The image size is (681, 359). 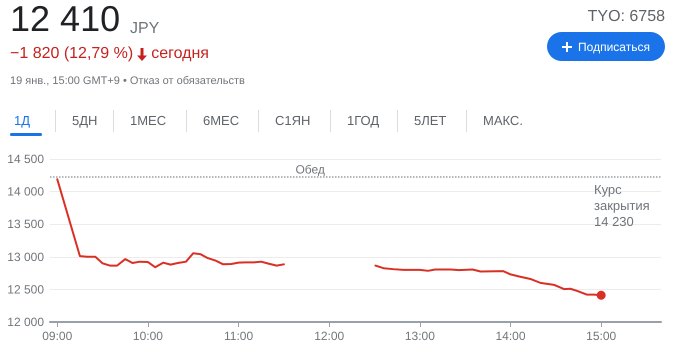 What do you see at coordinates (85, 120) in the screenshot?
I see `text: 5ДН` at bounding box center [85, 120].